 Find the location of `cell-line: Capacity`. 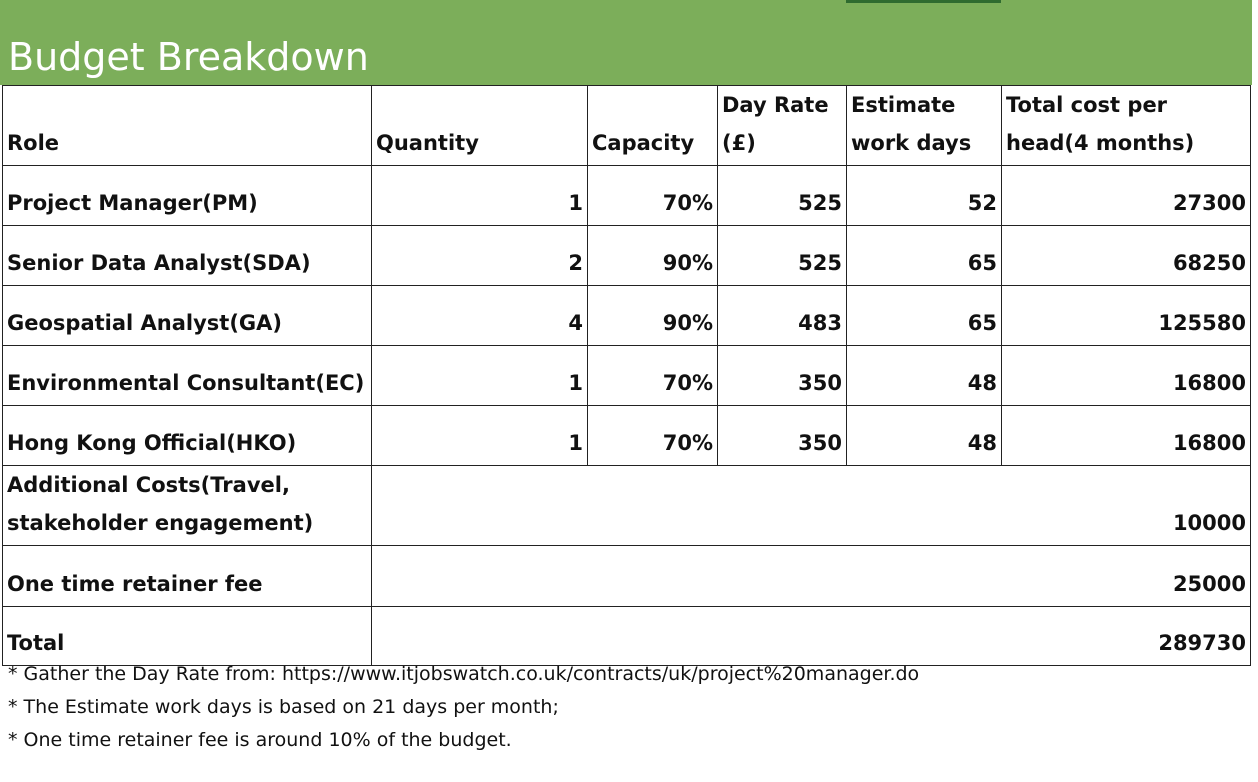

cell-line: Capacity is located at coordinates (643, 143).